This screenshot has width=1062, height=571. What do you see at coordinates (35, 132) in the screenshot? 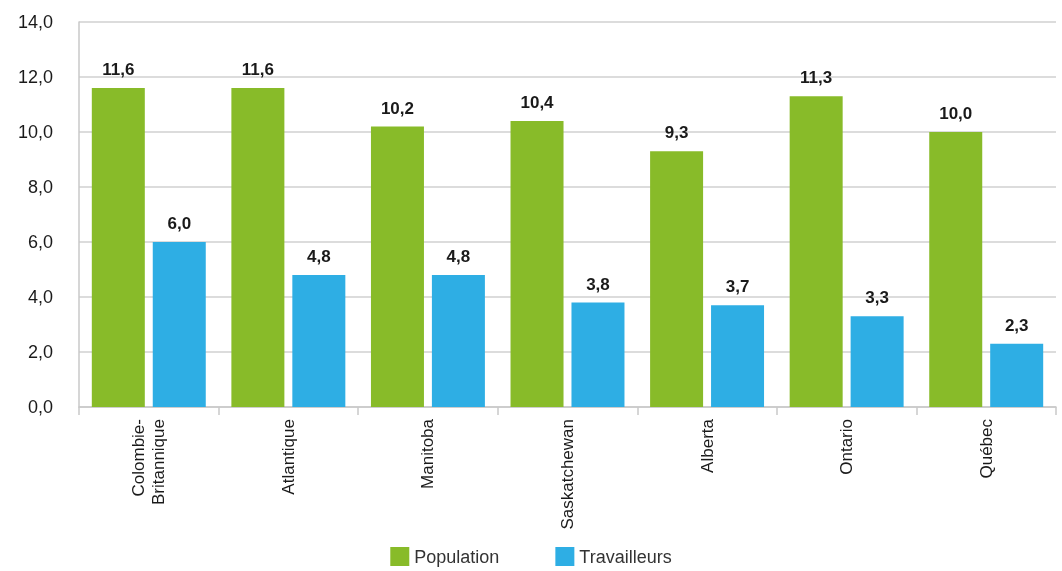
I see `y-tick-label: 10,0` at bounding box center [35, 132].